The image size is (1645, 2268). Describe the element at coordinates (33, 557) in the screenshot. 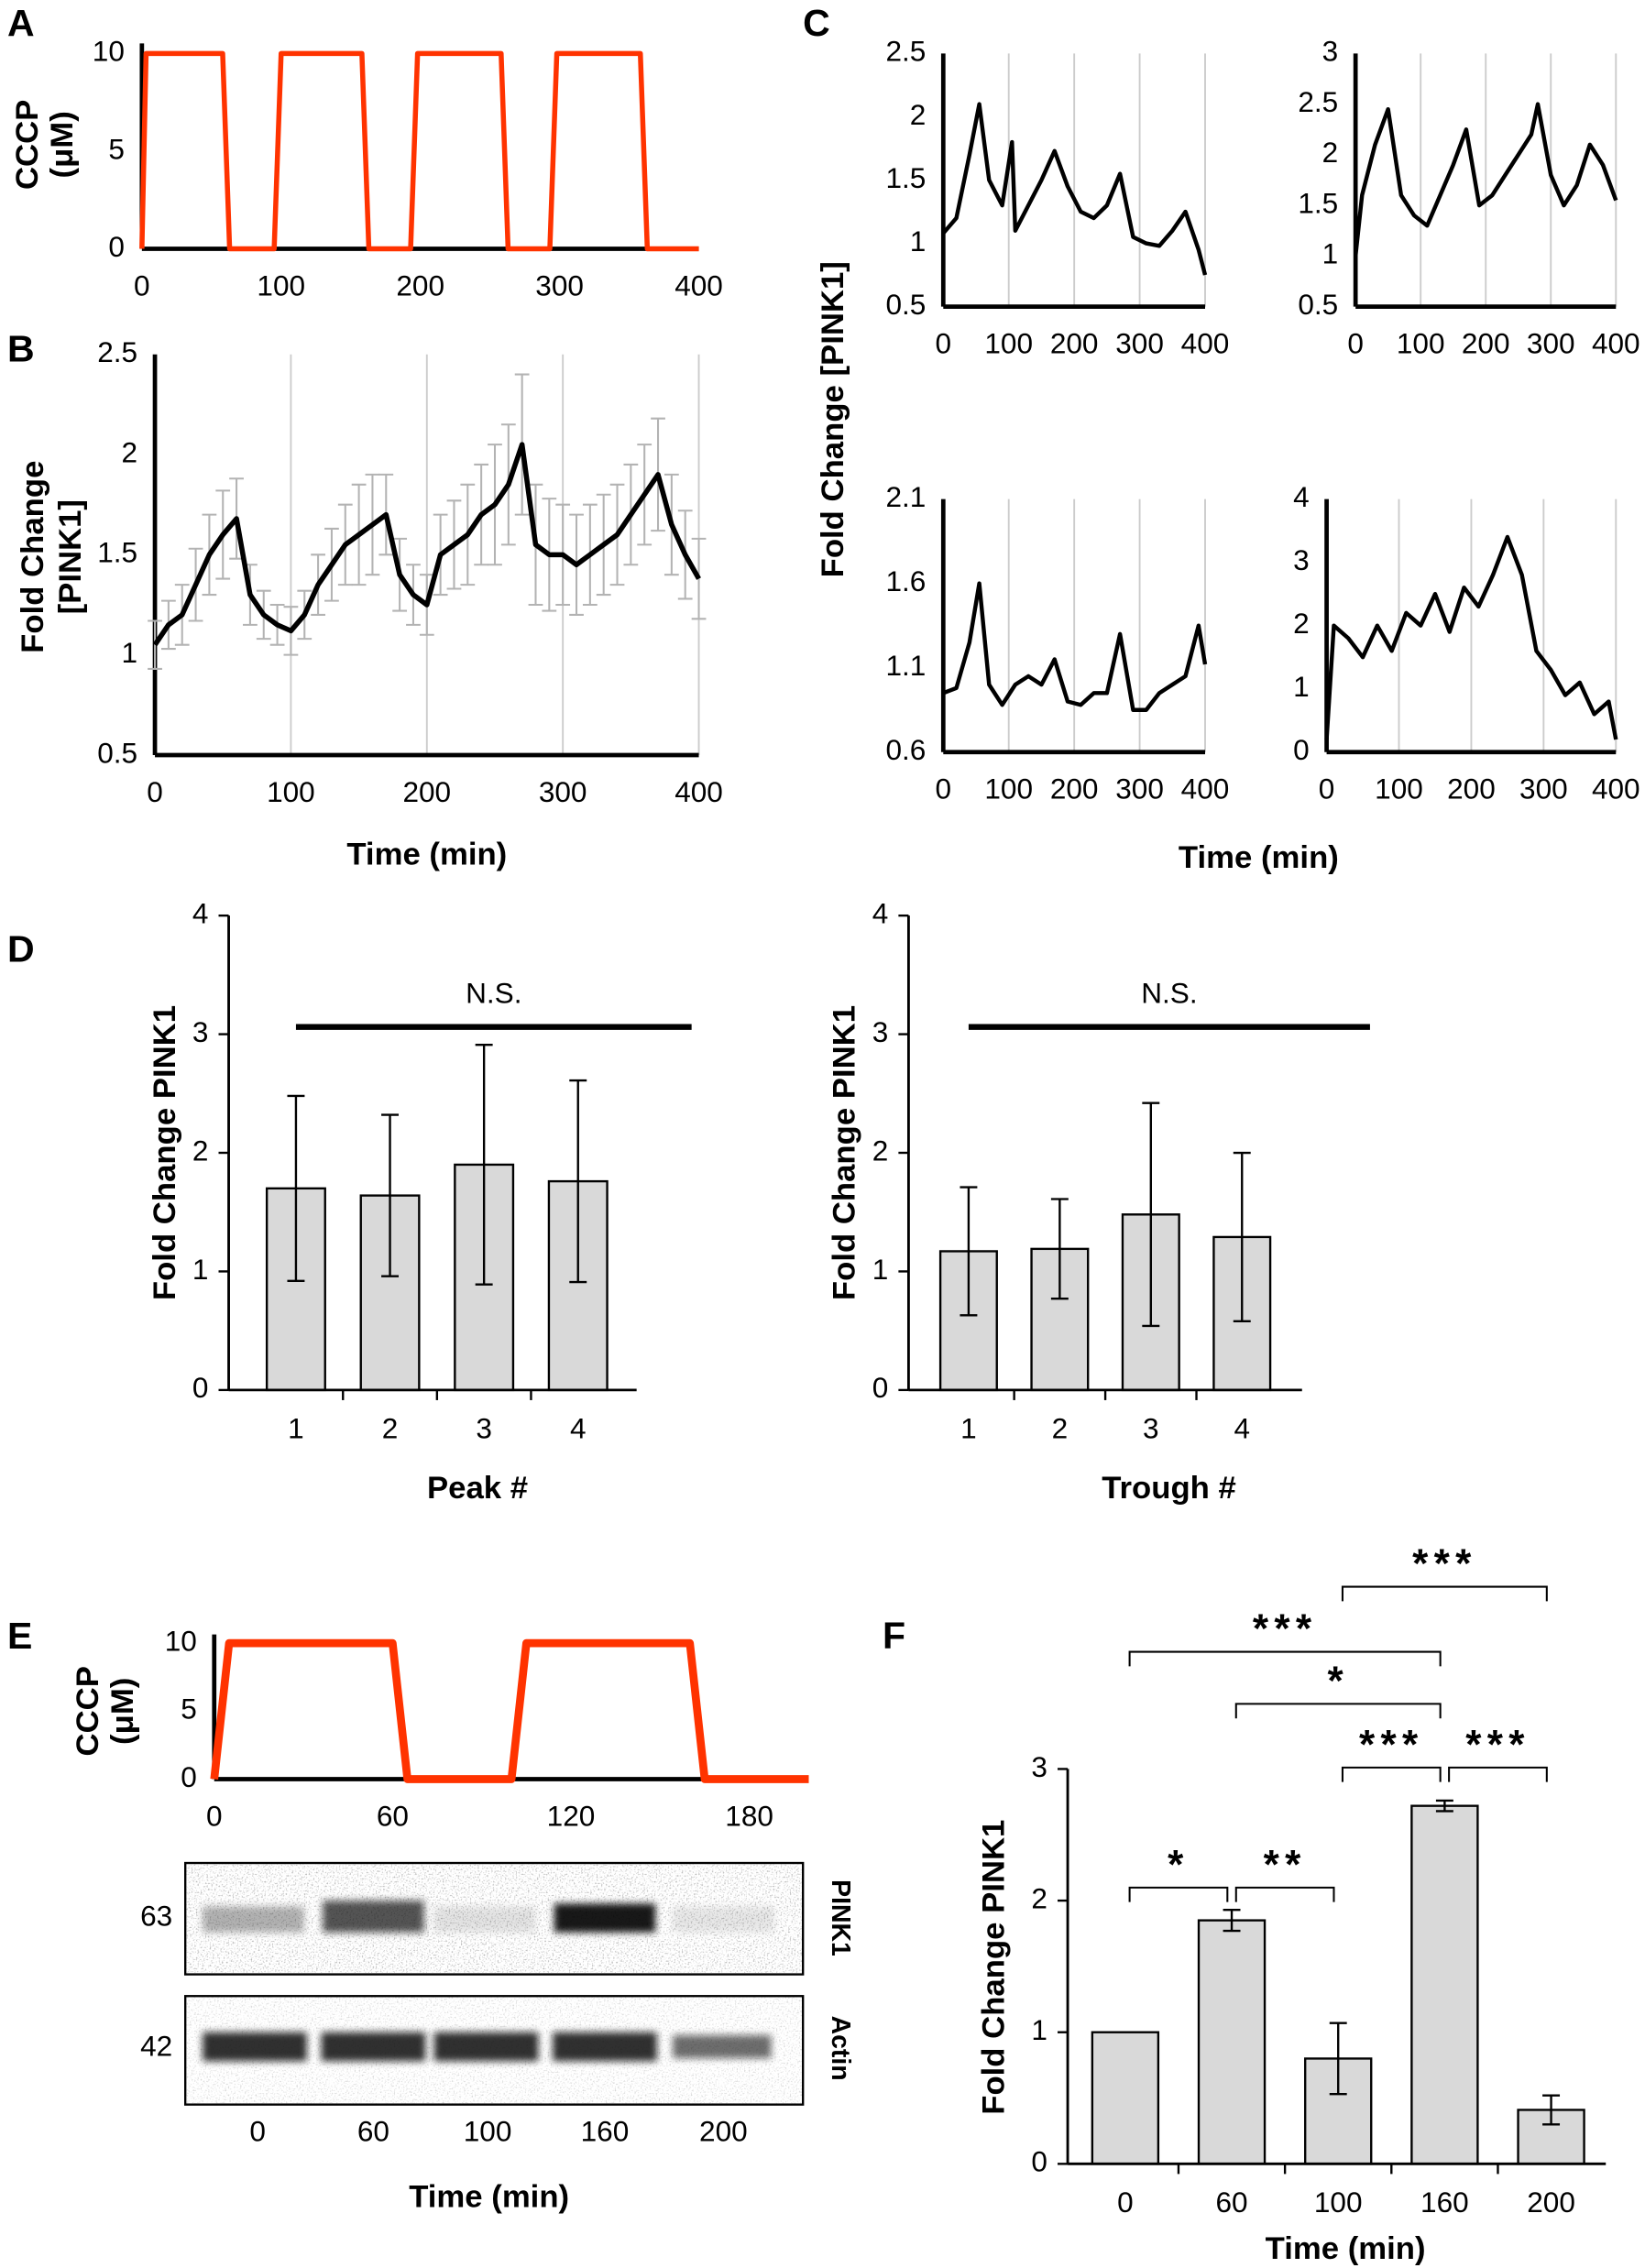

I see `y-axis-title: Fold Change` at that location.